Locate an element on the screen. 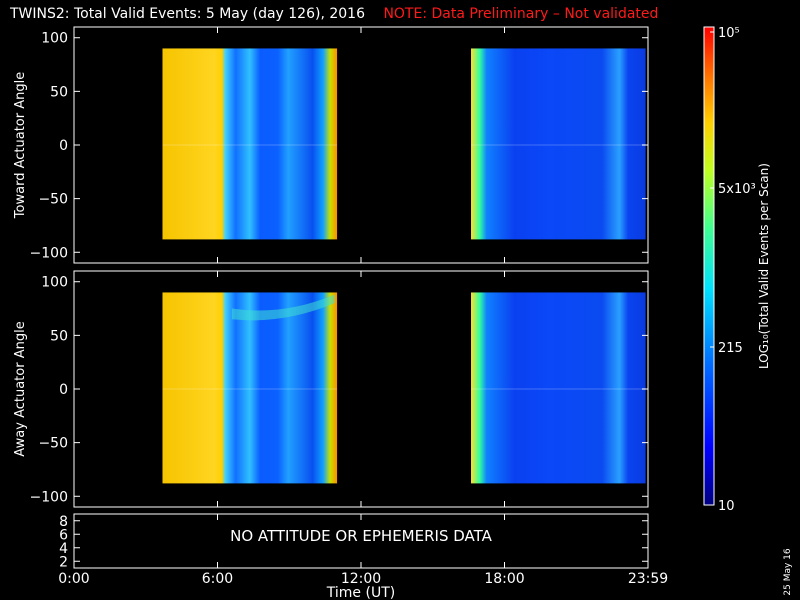 This screenshot has height=600, width=800. y-axis-label: Toward Actuator Angle is located at coordinates (20, 145).